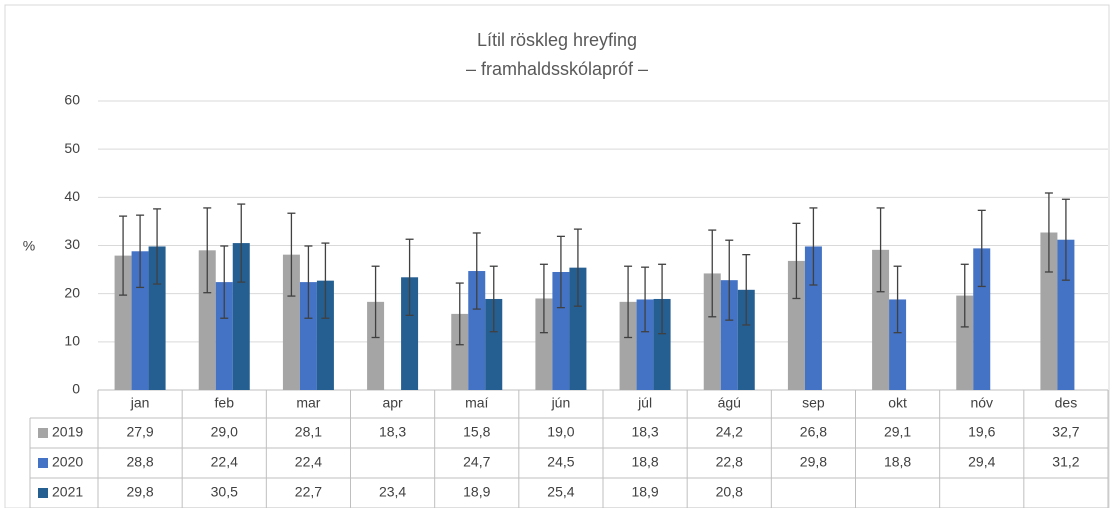 This screenshot has height=508, width=1115. I want to click on x-tick-label: okt, so click(897, 403).